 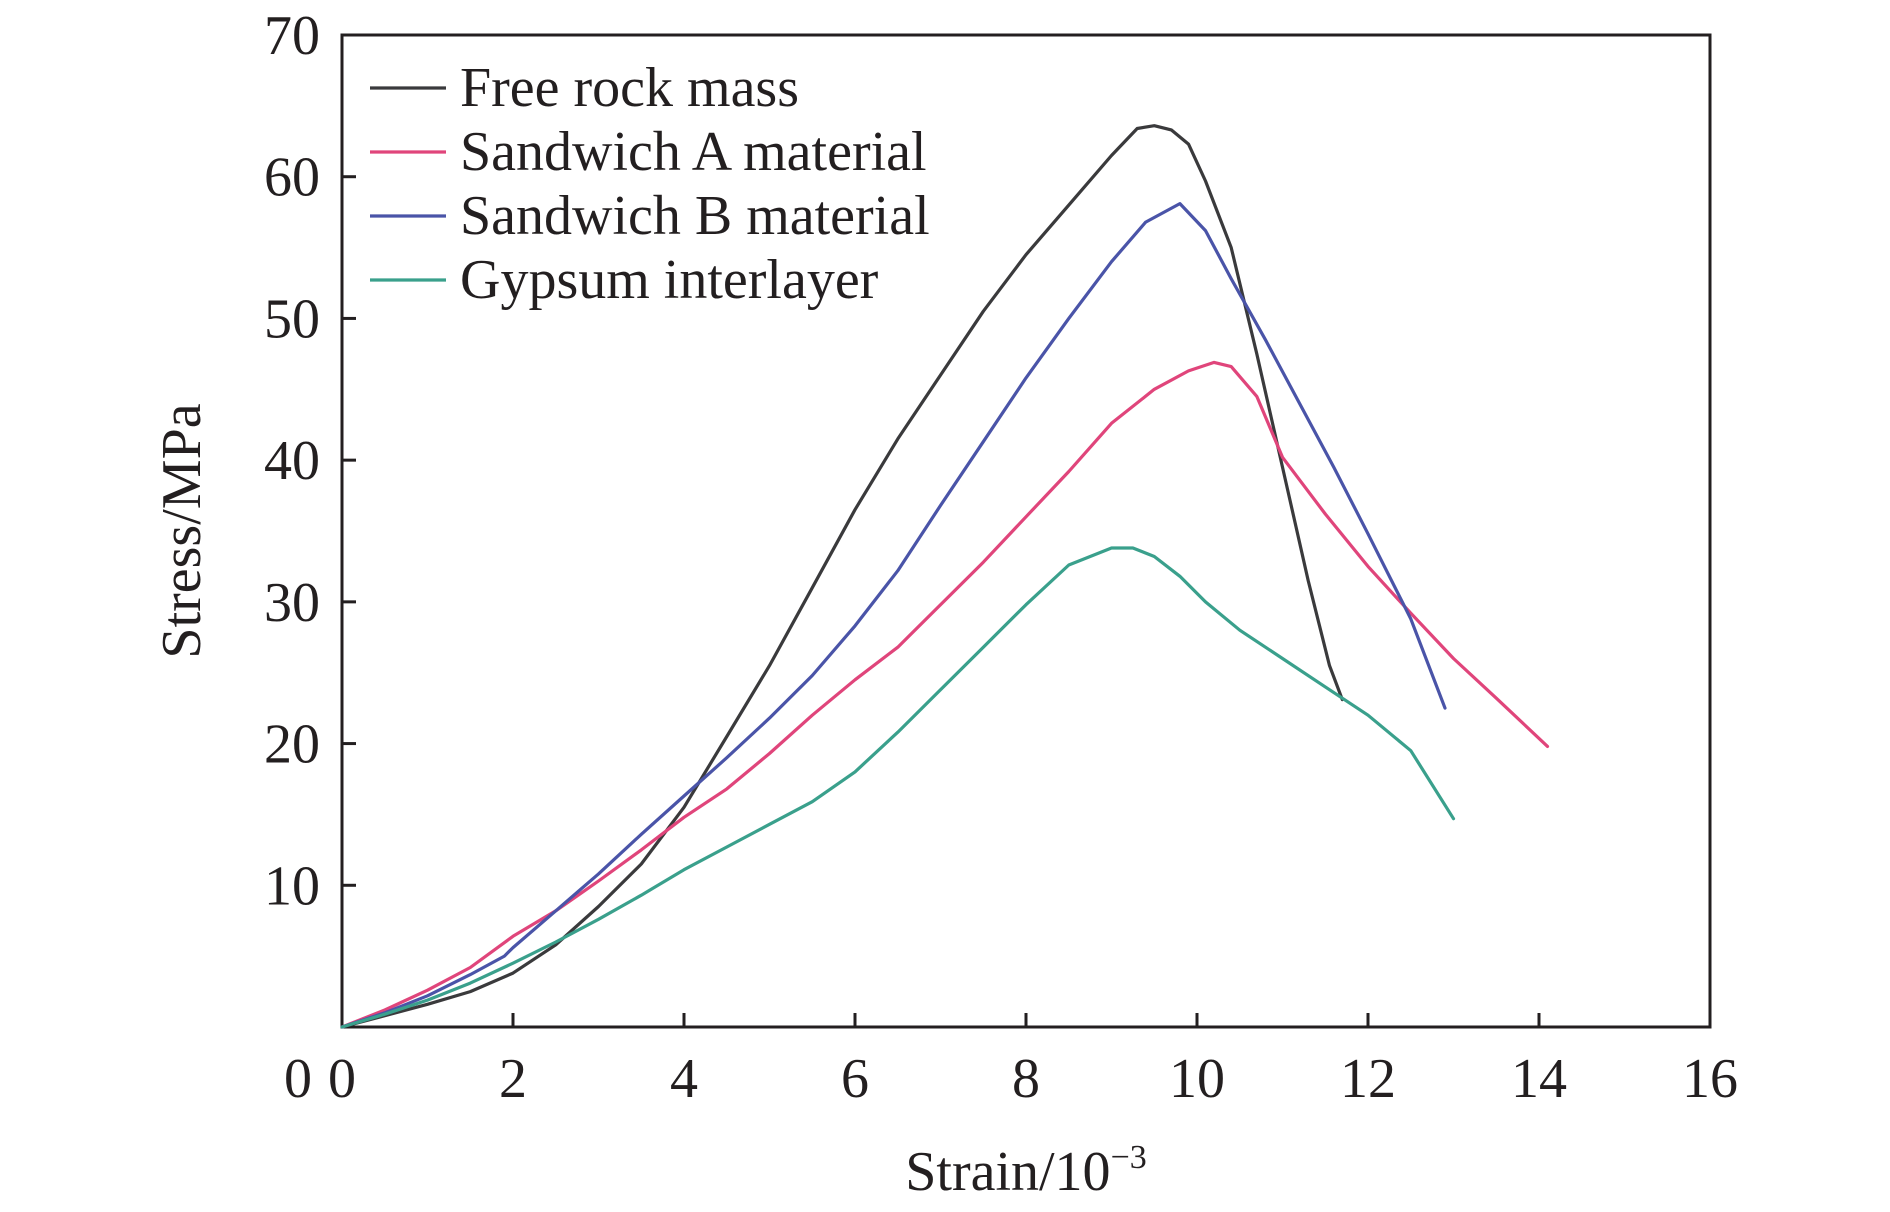 I want to click on x-axis: 0 2 4 6 8 10 12 14 16, so click(x=1033, y=1061).